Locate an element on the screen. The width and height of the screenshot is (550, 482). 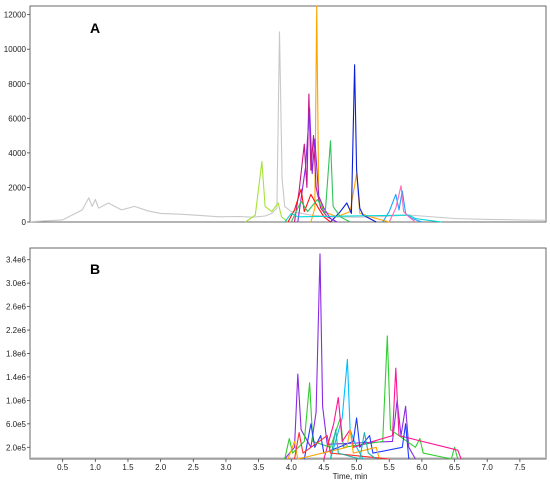
panel-b-ytick-label: 2.6e6 is located at coordinates (16, 307).